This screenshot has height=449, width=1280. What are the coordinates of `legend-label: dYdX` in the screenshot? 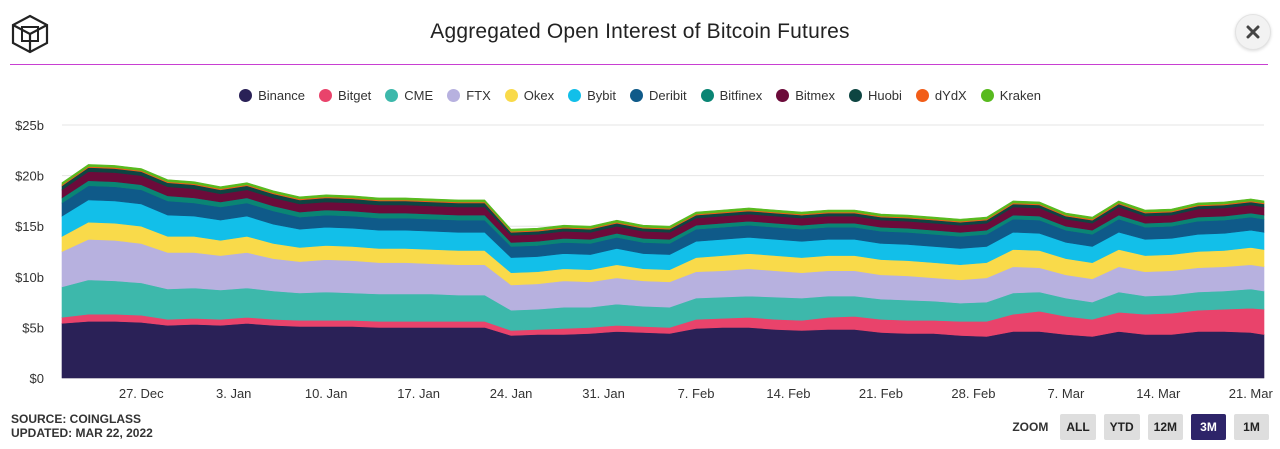 It's located at (950, 95).